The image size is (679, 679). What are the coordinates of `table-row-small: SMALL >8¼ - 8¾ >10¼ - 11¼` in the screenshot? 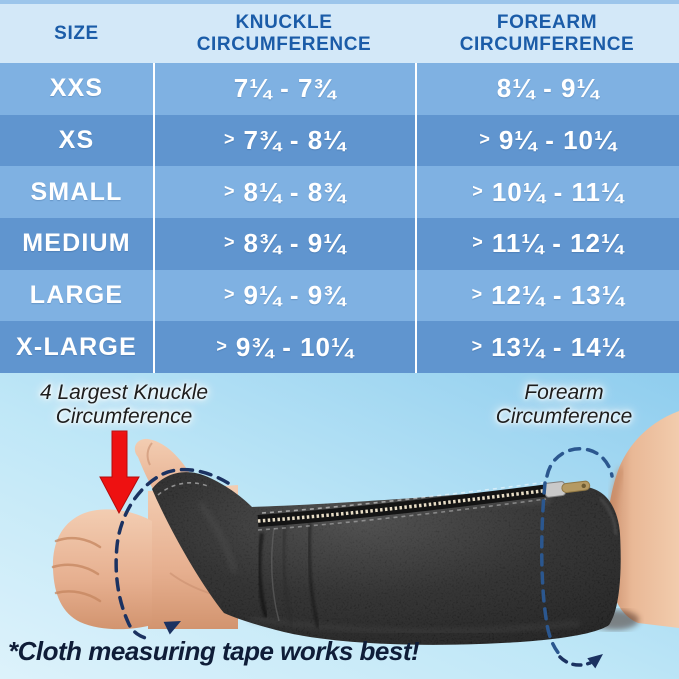 It's located at (339, 192).